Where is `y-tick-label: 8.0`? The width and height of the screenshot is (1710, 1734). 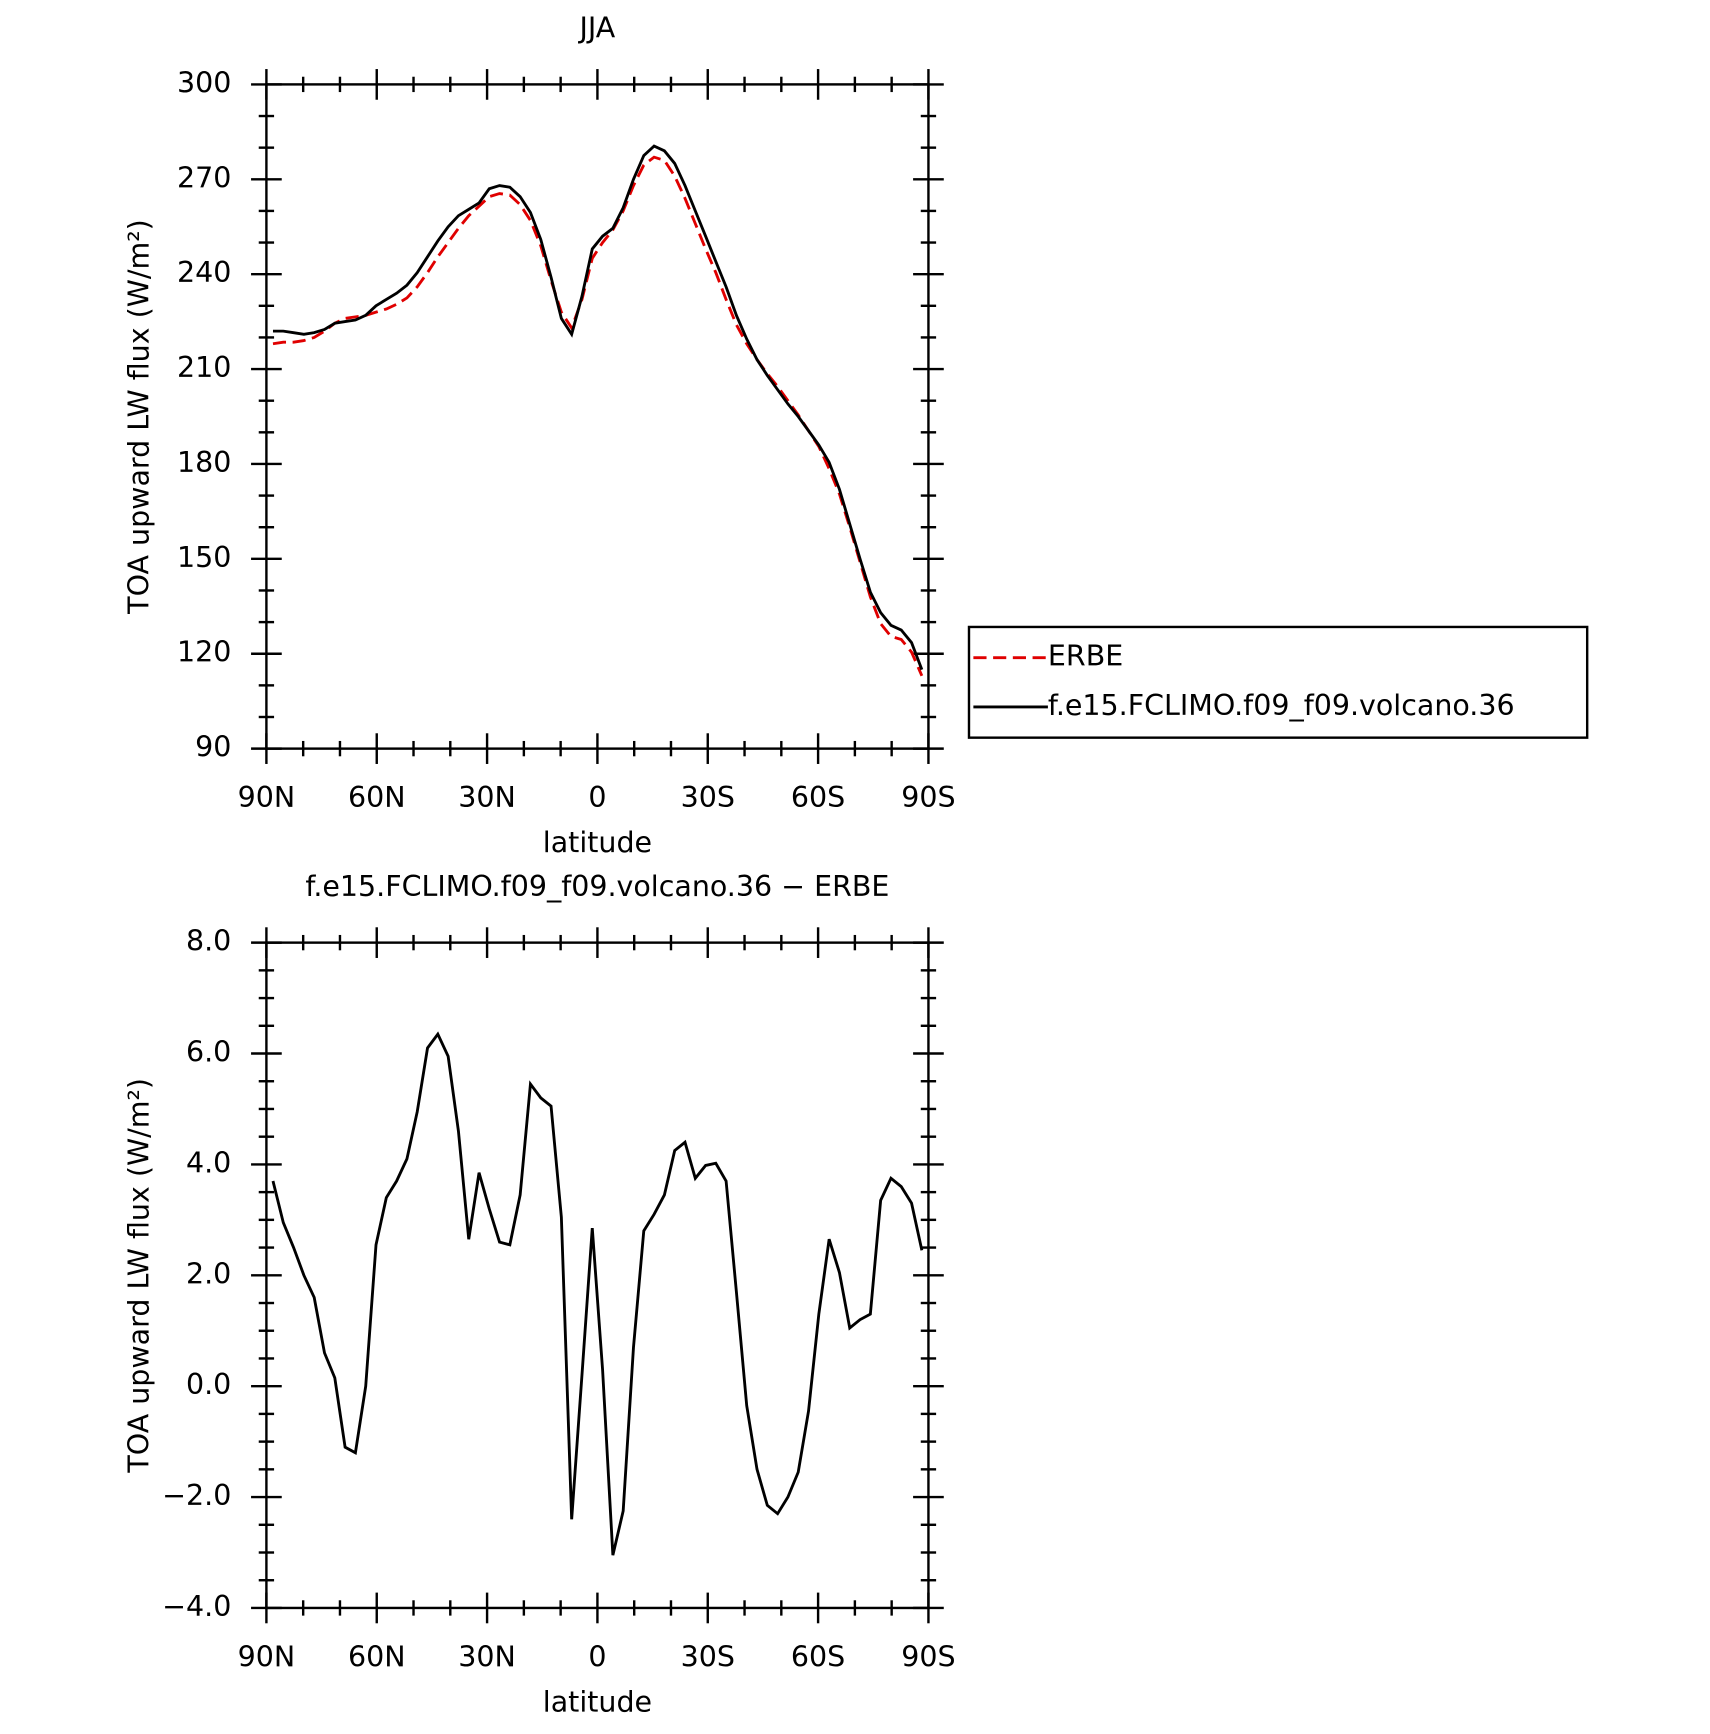 y-tick-label: 8.0 is located at coordinates (208, 941).